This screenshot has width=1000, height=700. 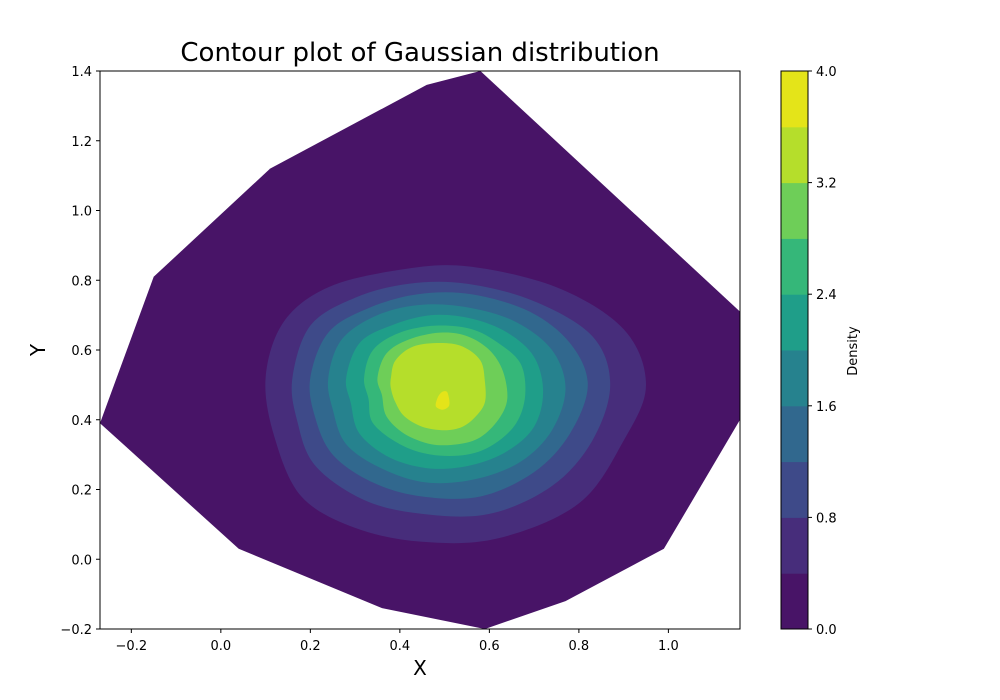 I want to click on y-tick-label: 0.4, so click(x=81, y=421).